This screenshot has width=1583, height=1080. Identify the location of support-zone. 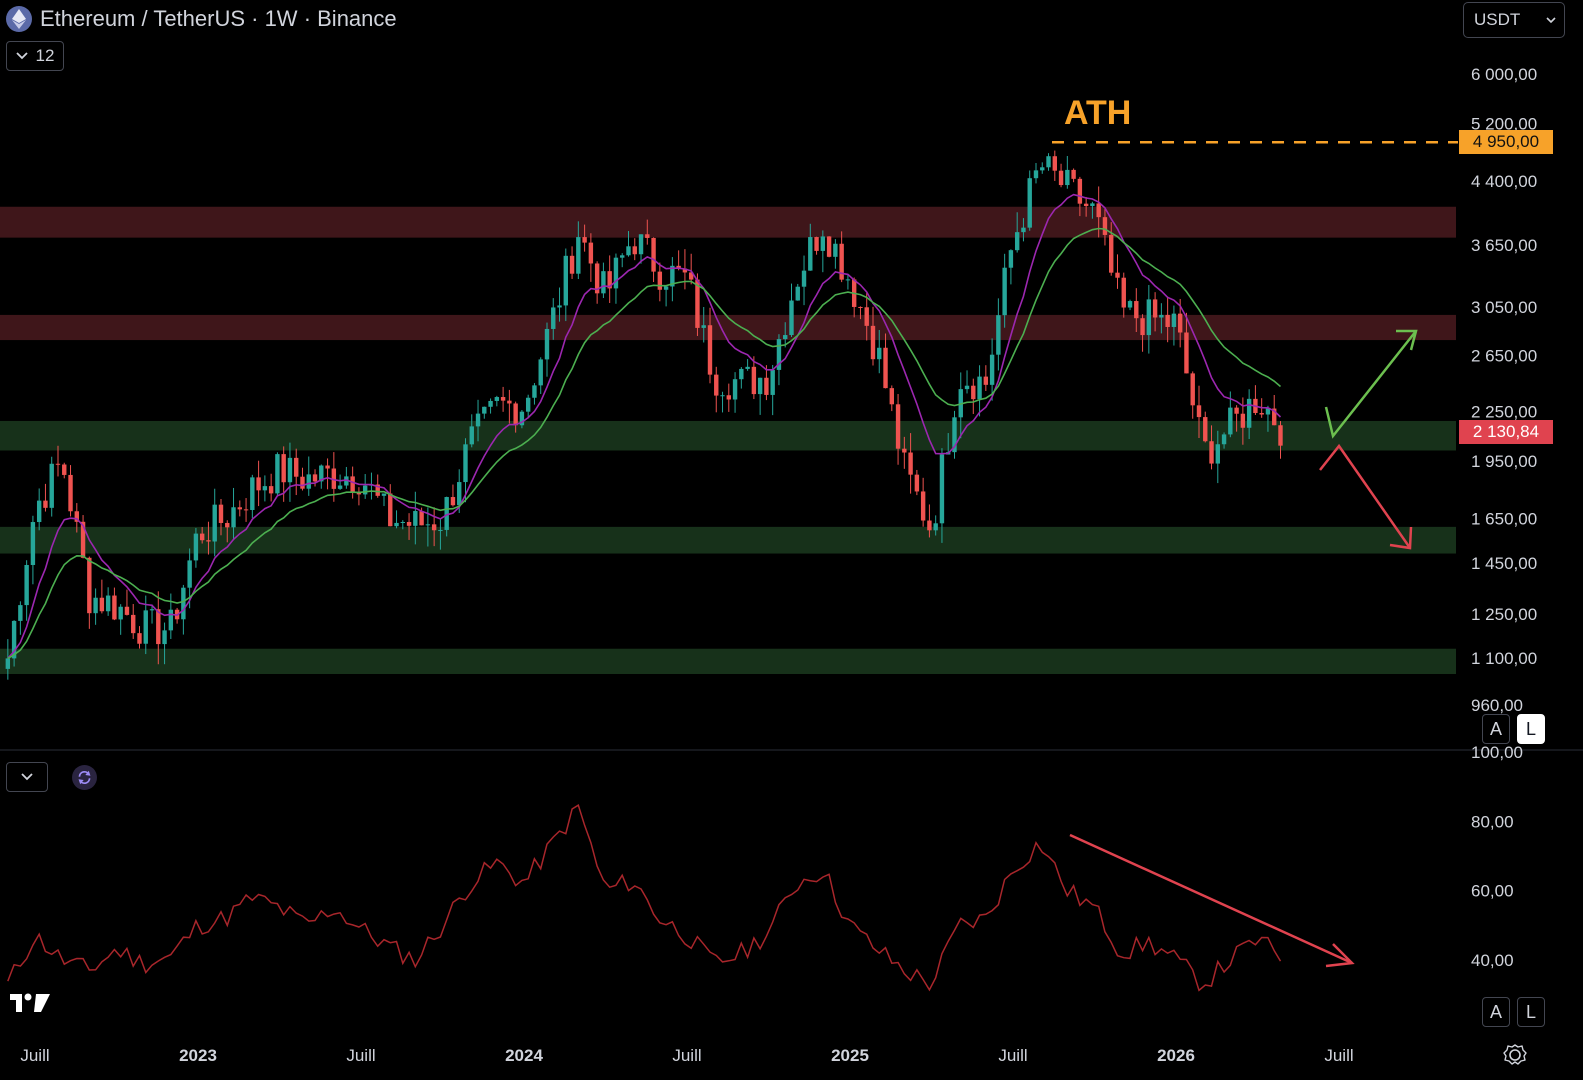
(728, 661).